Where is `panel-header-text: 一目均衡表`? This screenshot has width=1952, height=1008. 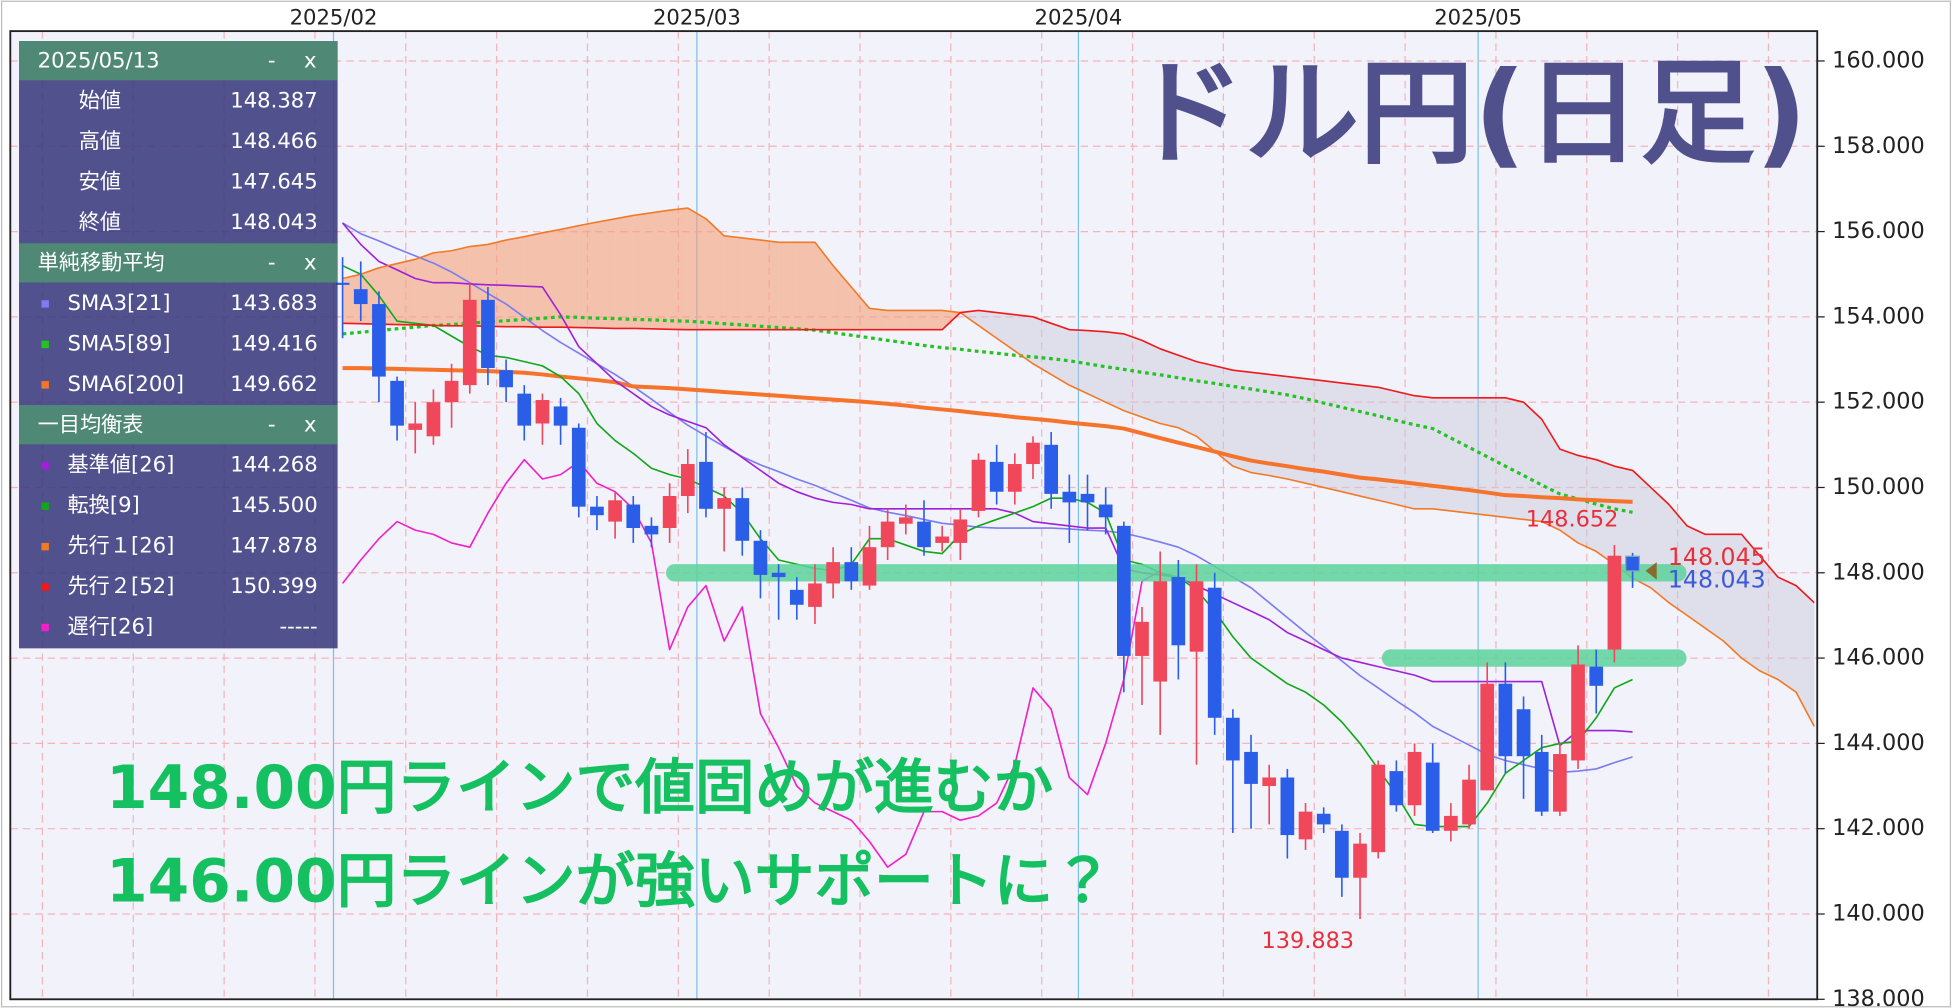
panel-header-text: 一目均衡表 is located at coordinates (91, 423).